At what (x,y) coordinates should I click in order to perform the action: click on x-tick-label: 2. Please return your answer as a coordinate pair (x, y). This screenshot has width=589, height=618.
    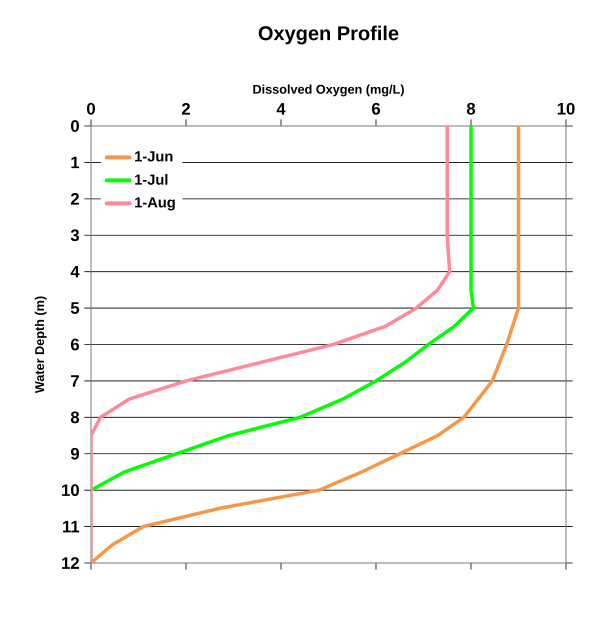
    Looking at the image, I should click on (186, 109).